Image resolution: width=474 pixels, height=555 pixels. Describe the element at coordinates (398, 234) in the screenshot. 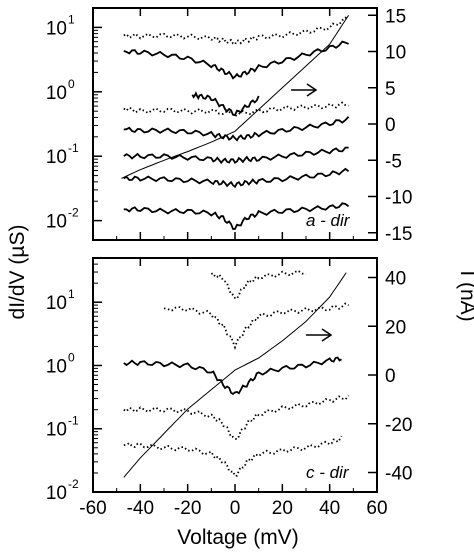

I see `y-right-tick-label: -15` at that location.